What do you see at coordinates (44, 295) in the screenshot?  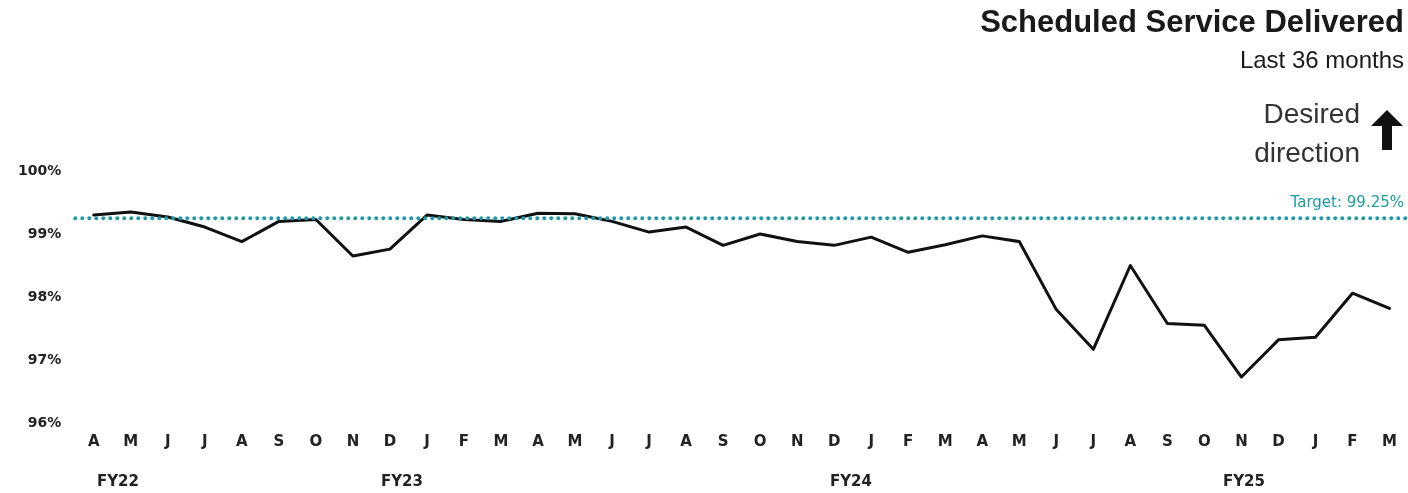 I see `y-tick-label: 98%` at bounding box center [44, 295].